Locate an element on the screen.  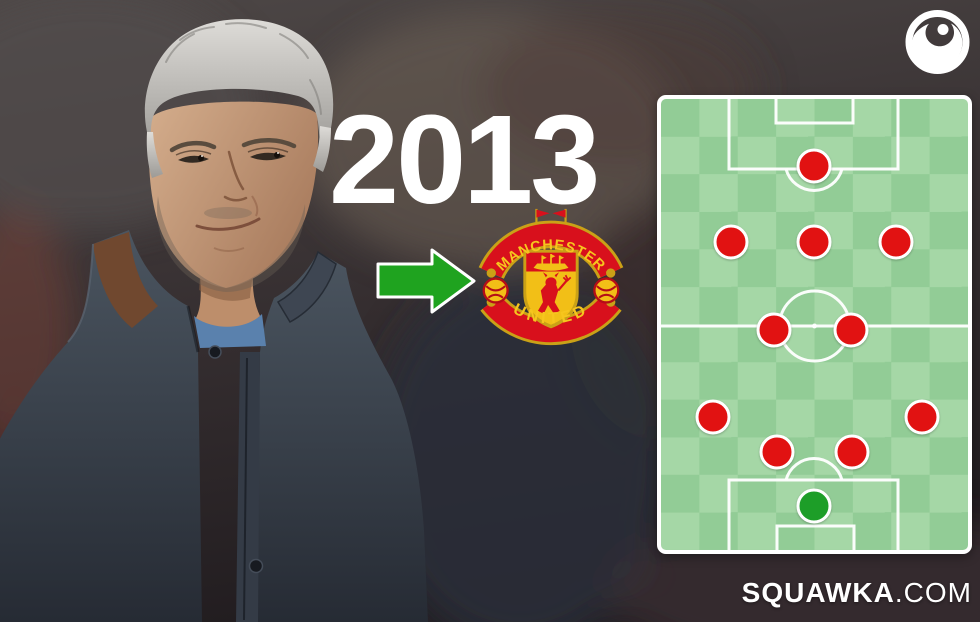
watermark: SQUAWKA.COM is located at coordinates (857, 593).